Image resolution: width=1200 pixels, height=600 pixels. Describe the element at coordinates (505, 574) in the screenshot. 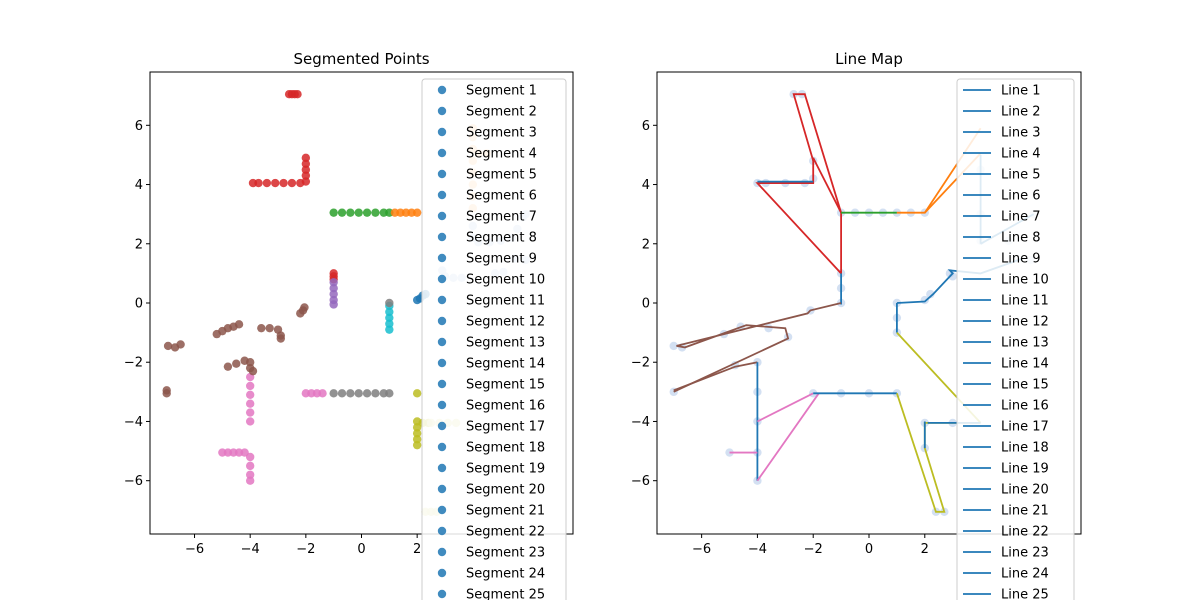

I see `legend-label: Segment 24` at that location.